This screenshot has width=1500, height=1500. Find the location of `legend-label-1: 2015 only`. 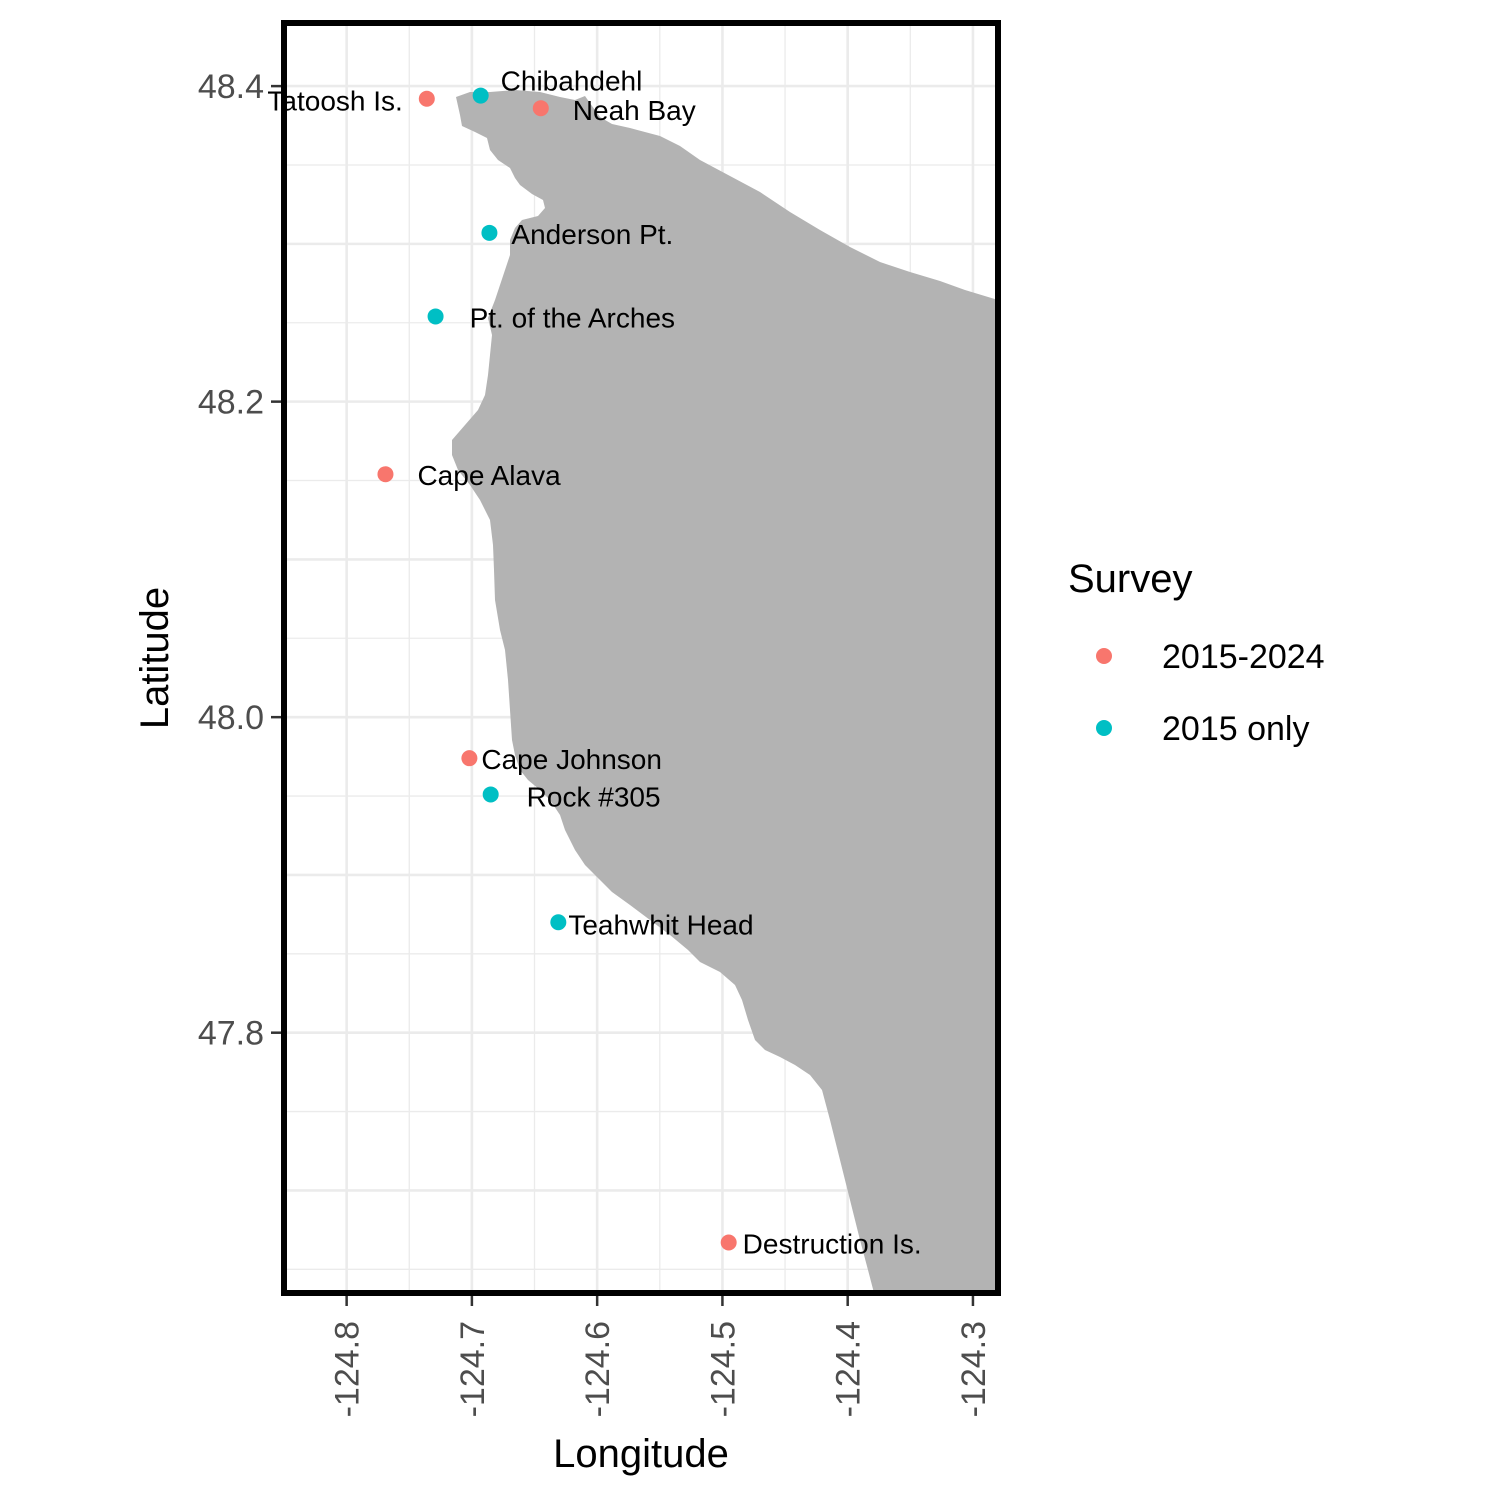

legend-label-1: 2015 only is located at coordinates (1235, 729).